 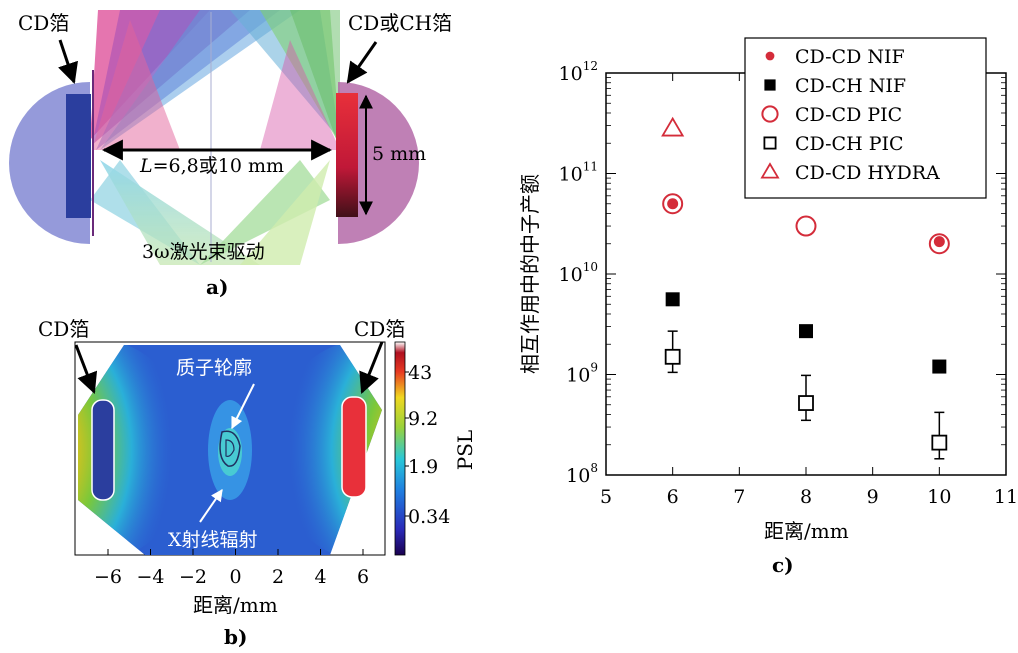 What do you see at coordinates (420, 373) in the screenshot?
I see `colorbar-tick-label: 43` at bounding box center [420, 373].